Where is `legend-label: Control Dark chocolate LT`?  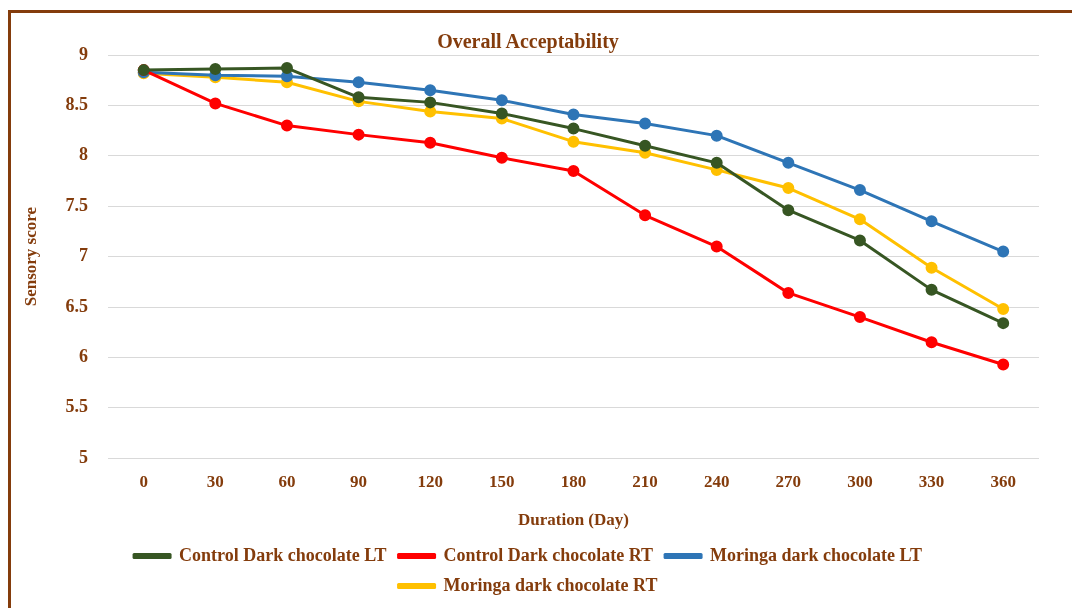 legend-label: Control Dark chocolate LT is located at coordinates (283, 554).